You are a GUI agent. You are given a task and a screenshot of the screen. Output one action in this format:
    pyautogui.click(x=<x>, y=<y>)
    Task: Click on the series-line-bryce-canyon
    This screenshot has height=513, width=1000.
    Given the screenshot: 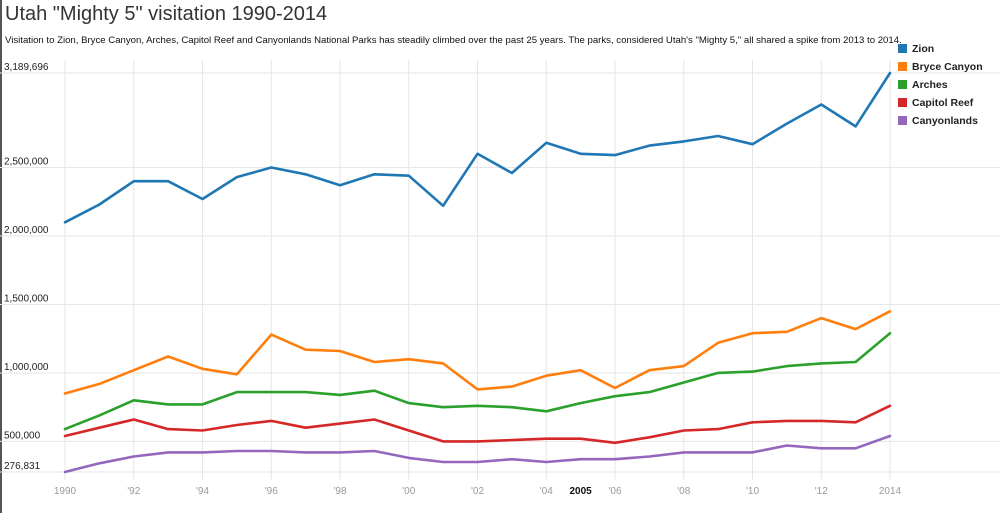 What is the action you would take?
    pyautogui.click(x=477, y=352)
    